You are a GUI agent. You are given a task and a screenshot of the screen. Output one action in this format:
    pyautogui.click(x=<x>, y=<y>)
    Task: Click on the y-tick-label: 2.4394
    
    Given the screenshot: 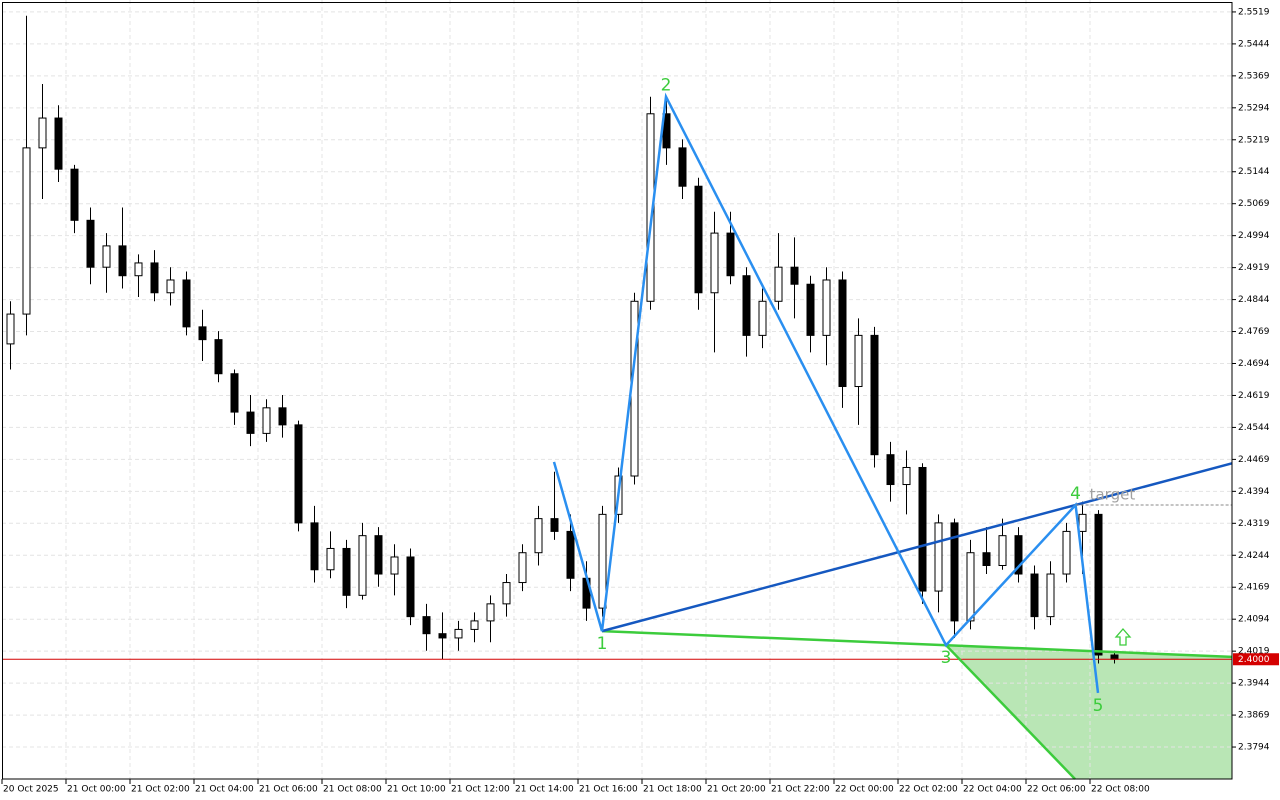 What is the action you would take?
    pyautogui.click(x=1254, y=492)
    